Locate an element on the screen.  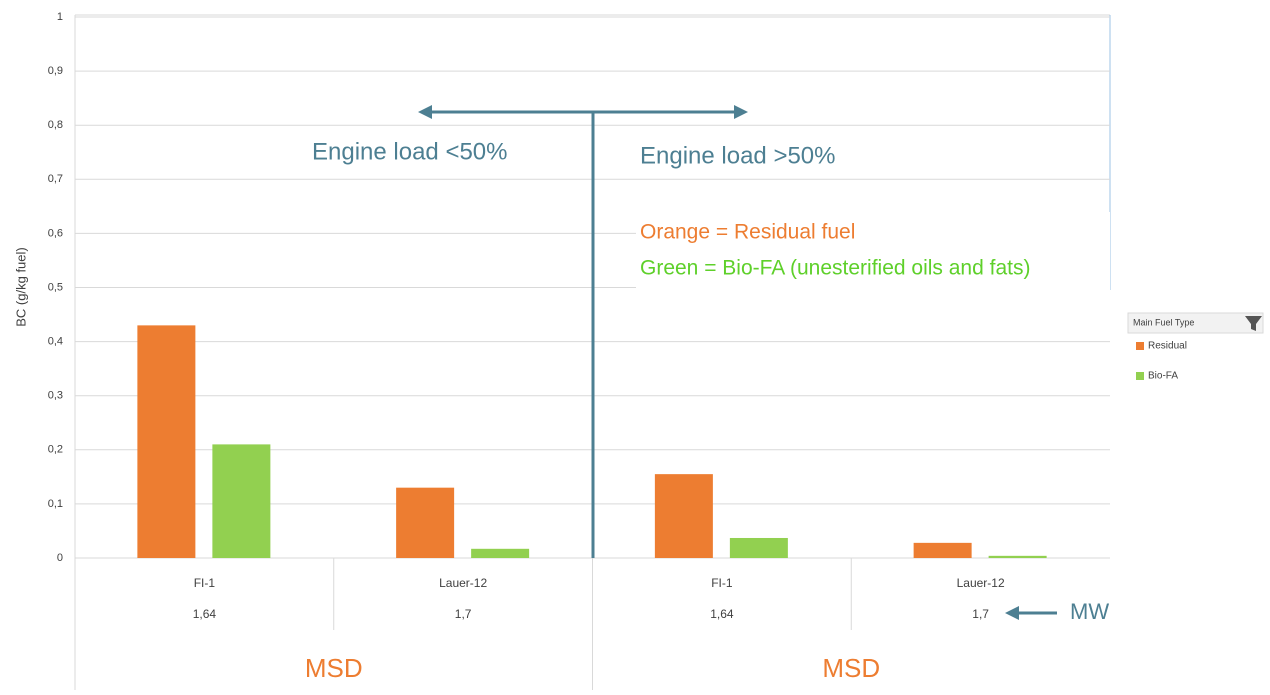
y-tick-label: 1 is located at coordinates (60, 17).